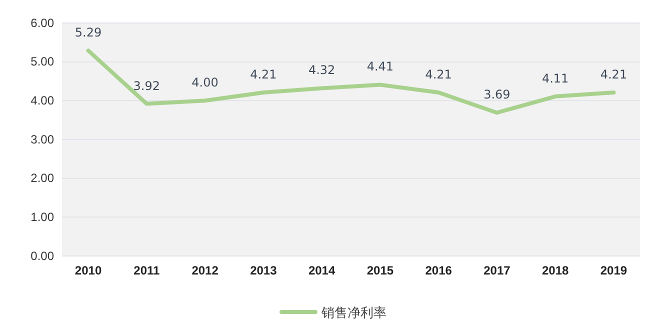 The height and width of the screenshot is (330, 668). Describe the element at coordinates (264, 271) in the screenshot. I see `x-tick-label: 2013` at that location.